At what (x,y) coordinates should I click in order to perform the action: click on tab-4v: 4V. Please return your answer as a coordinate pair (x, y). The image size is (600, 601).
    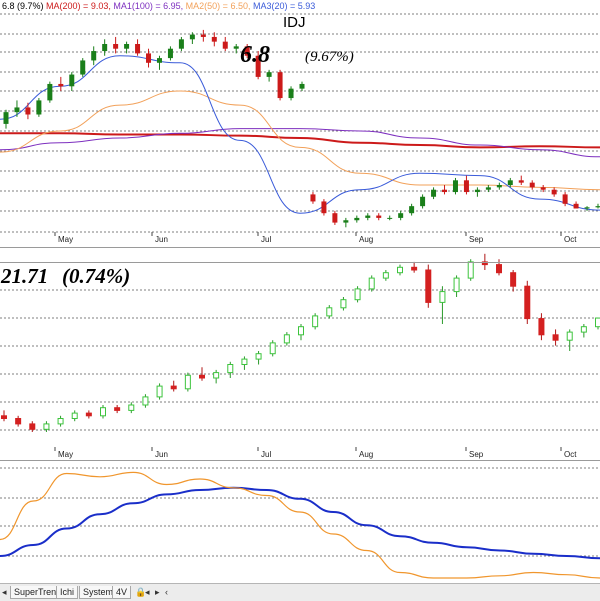
    Looking at the image, I should click on (121, 592).